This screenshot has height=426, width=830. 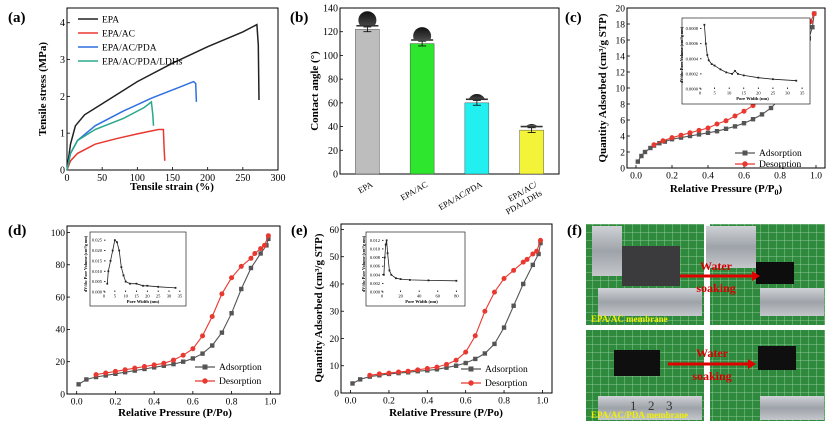 I want to click on legend-c: Adsorption Desorption, so click(x=768, y=159).